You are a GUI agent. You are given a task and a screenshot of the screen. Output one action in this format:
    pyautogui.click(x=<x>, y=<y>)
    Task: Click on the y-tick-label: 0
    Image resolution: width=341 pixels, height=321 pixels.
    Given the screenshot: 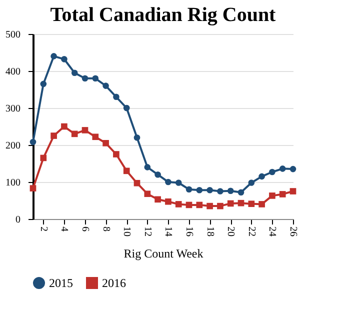 What is the action you would take?
    pyautogui.click(x=18, y=220)
    